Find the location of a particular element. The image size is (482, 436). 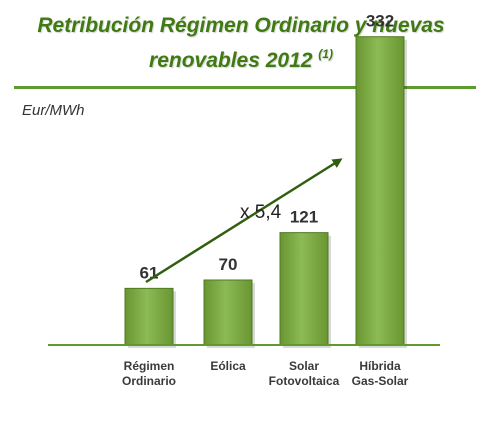

title-divider is located at coordinates (245, 87).